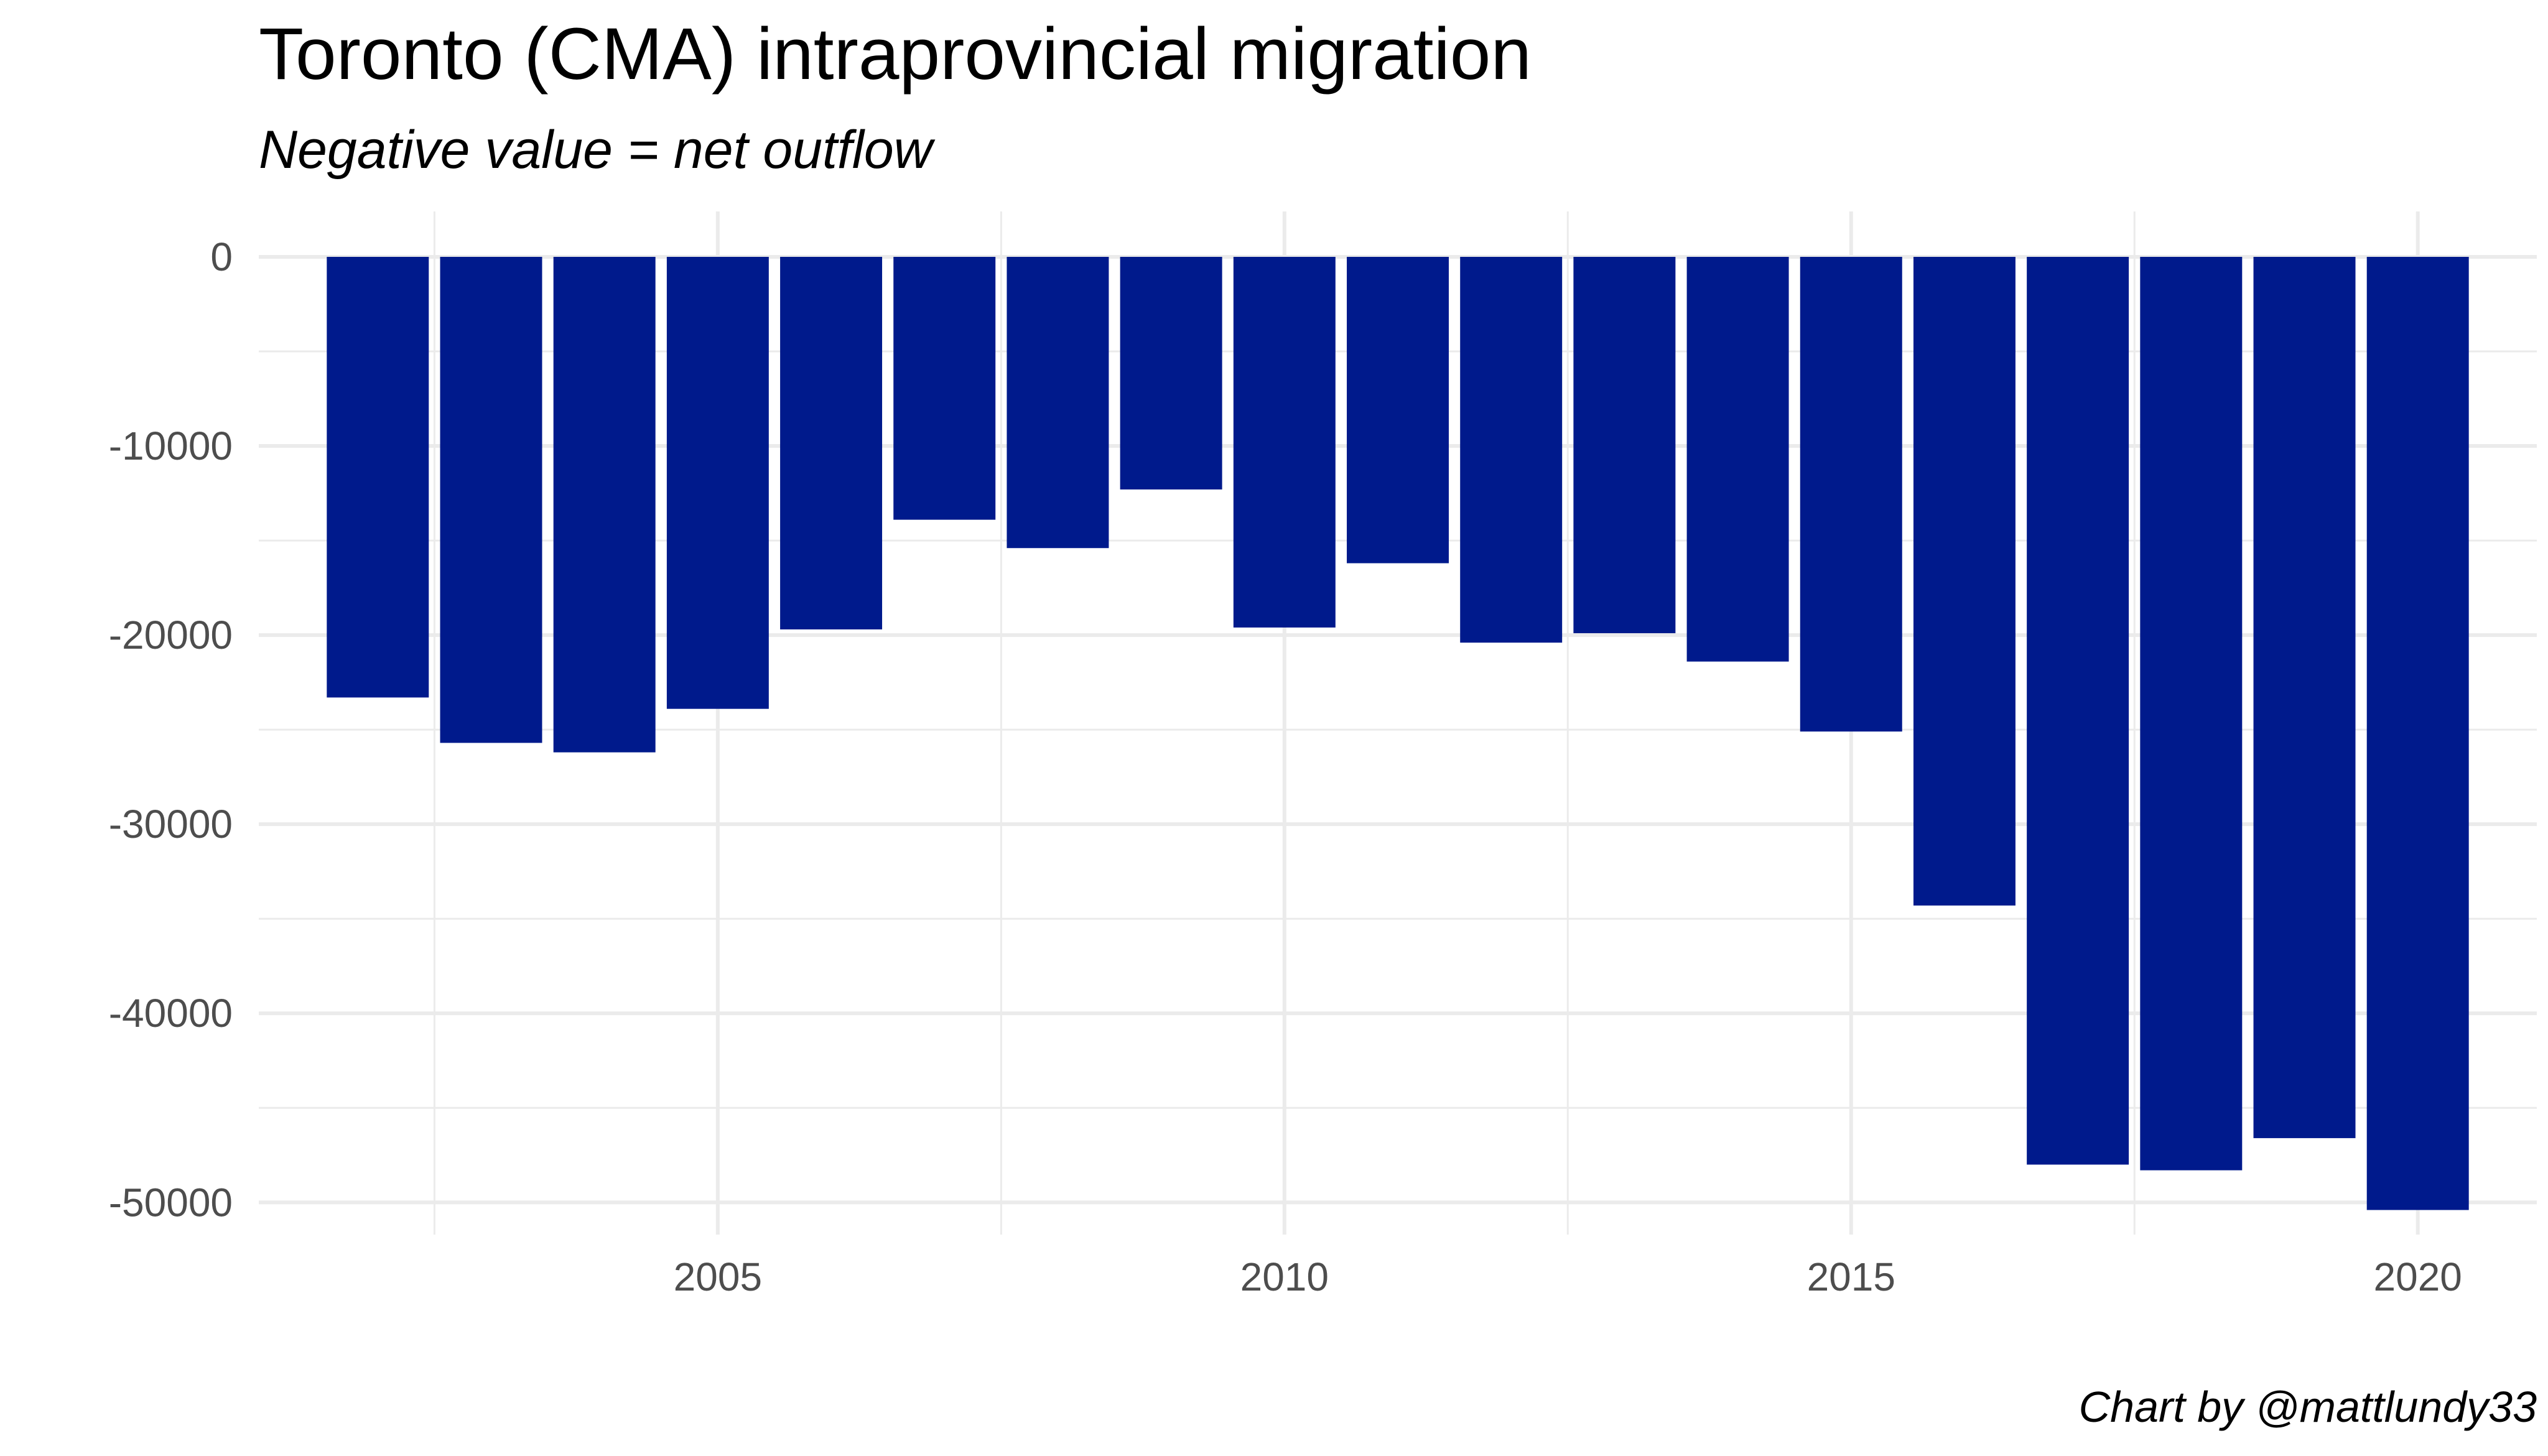 This screenshot has width=2548, height=1456. I want to click on x-tick-label: 2010, so click(1284, 1276).